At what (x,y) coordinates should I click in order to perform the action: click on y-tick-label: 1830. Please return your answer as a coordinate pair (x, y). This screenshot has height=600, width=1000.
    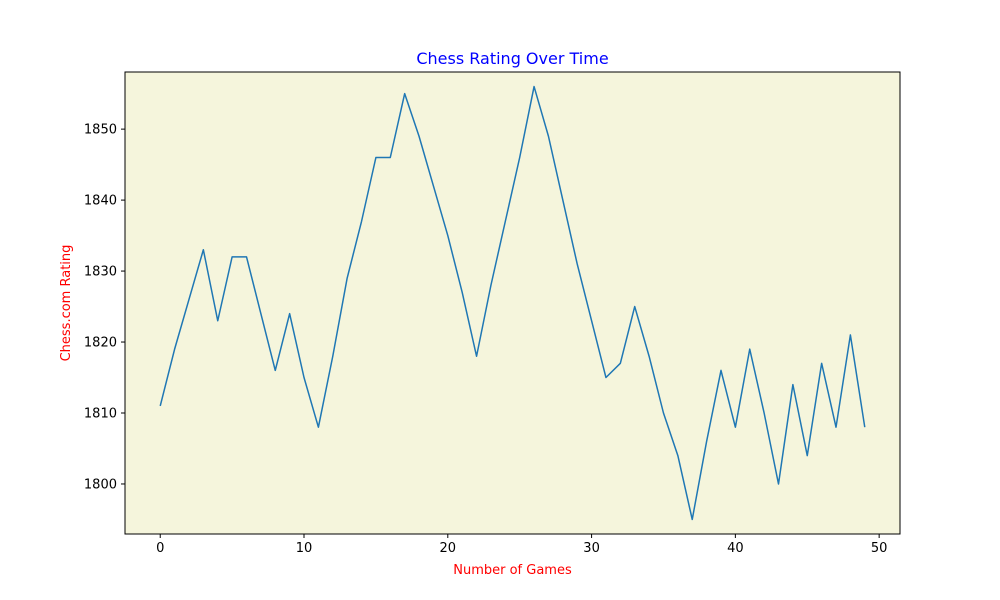
    Looking at the image, I should click on (100, 272).